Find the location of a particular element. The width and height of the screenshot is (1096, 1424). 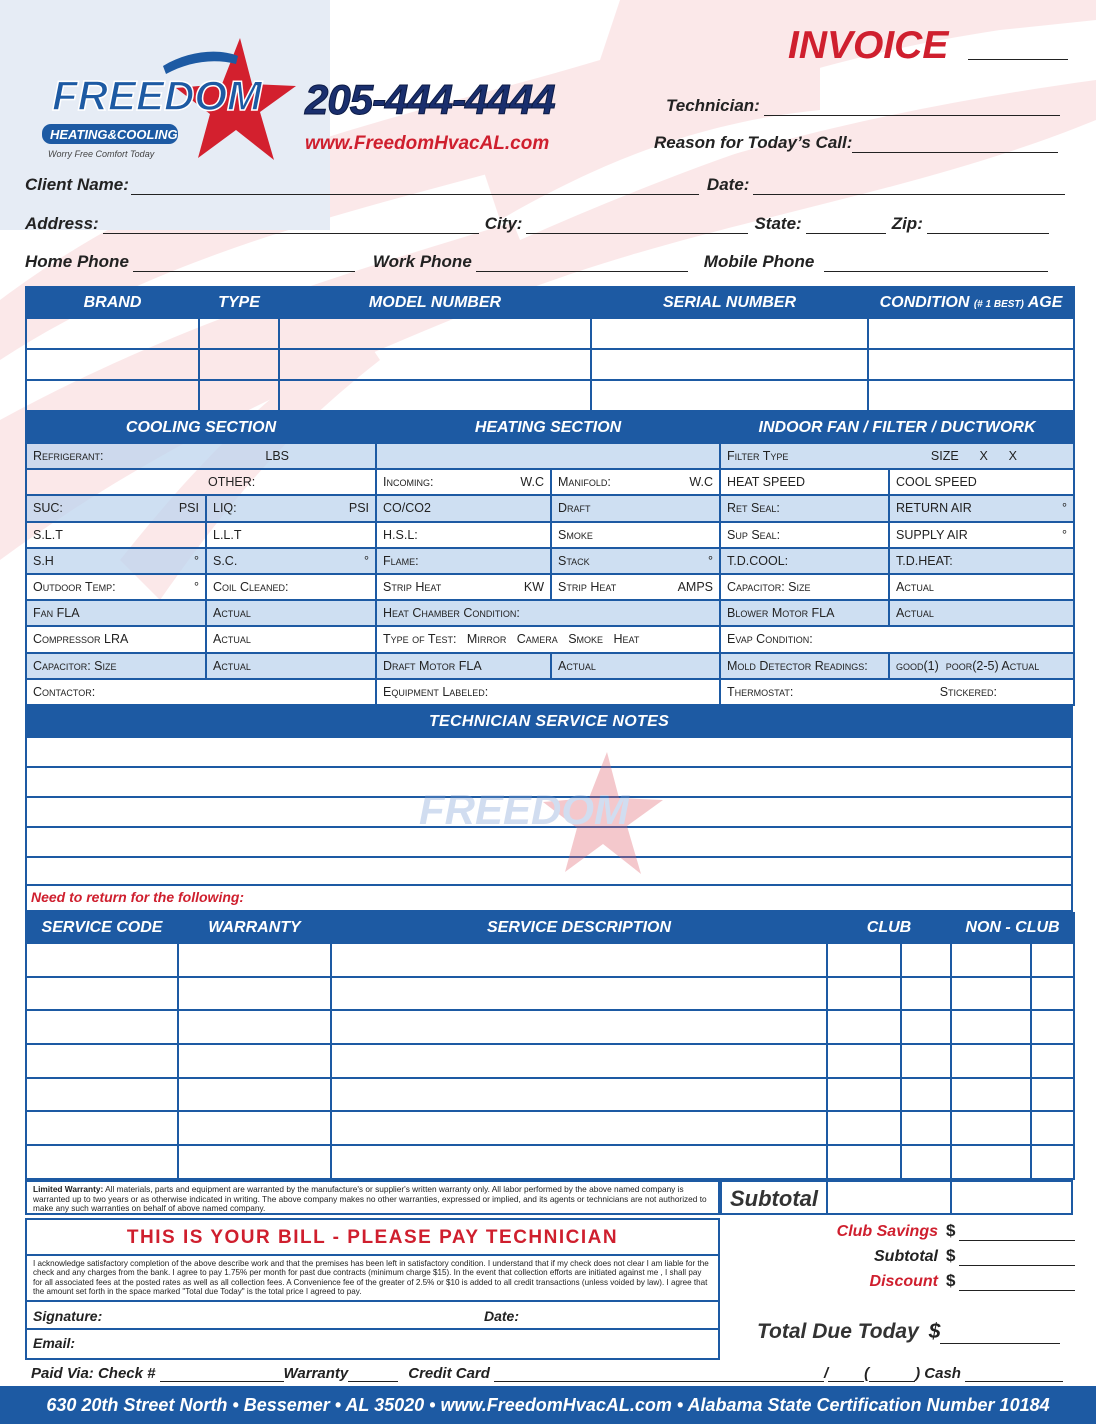

inspection-cell: H.S.L: is located at coordinates (464, 534).